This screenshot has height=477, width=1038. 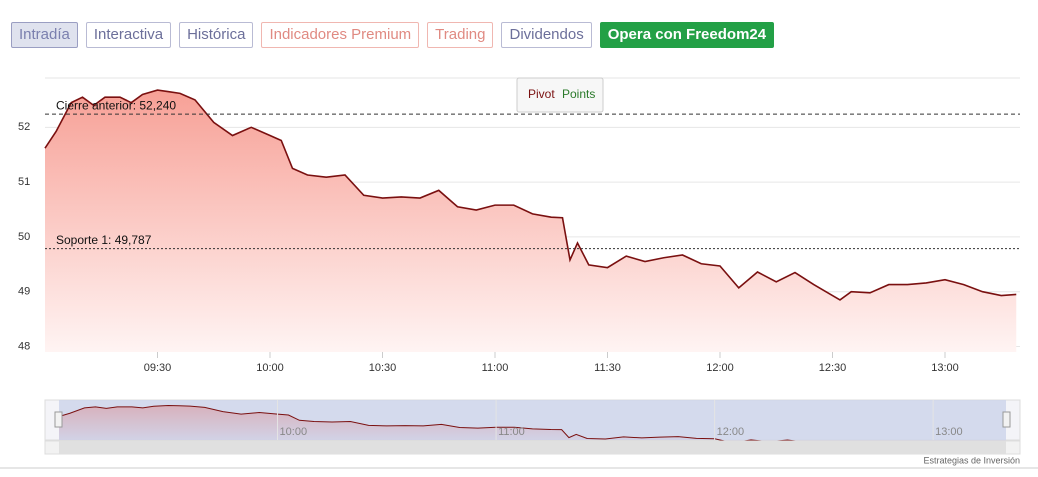 I want to click on tab-button: Opera con Freedom24, so click(x=687, y=35).